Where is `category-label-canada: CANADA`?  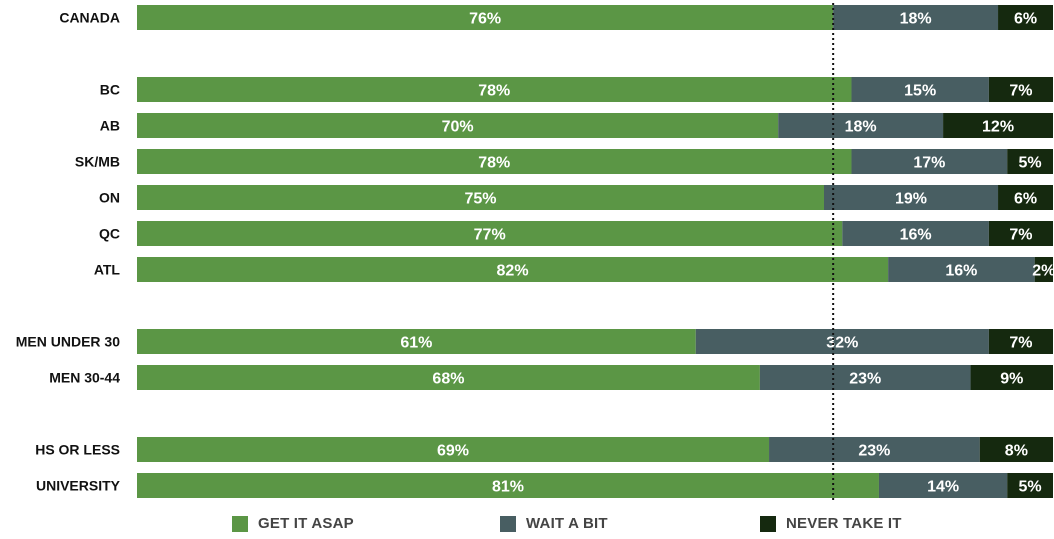
category-label-canada: CANADA is located at coordinates (89, 18).